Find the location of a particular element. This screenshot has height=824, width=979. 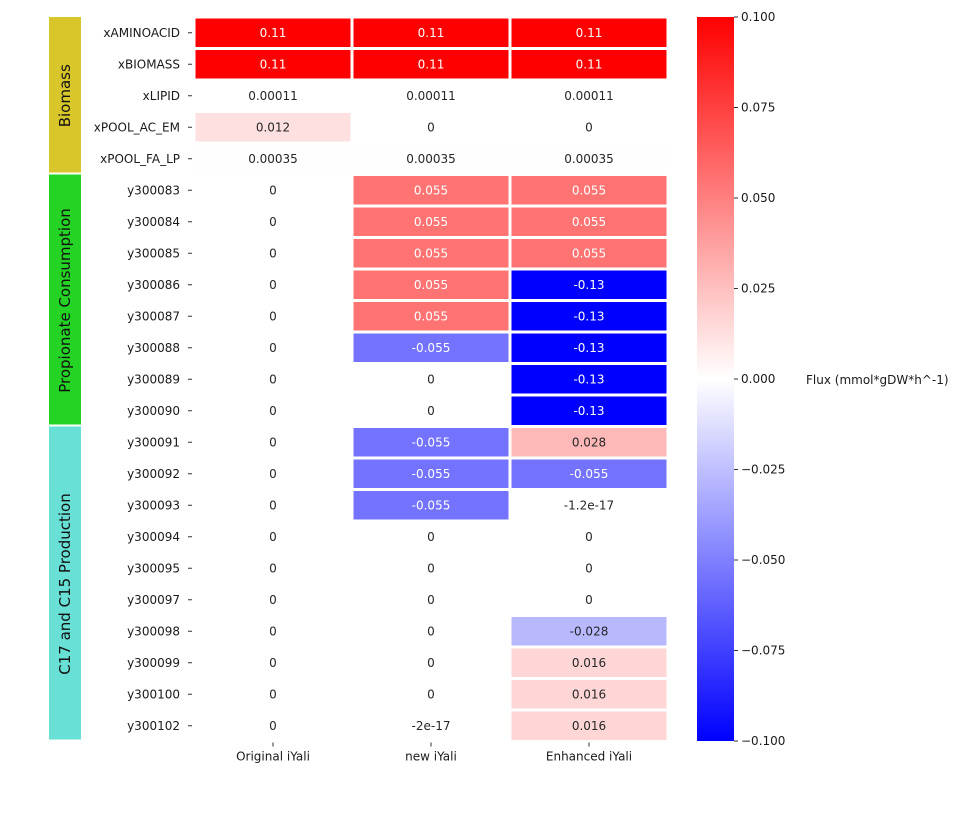

colorbar-tick-label: −0.075 is located at coordinates (763, 651).